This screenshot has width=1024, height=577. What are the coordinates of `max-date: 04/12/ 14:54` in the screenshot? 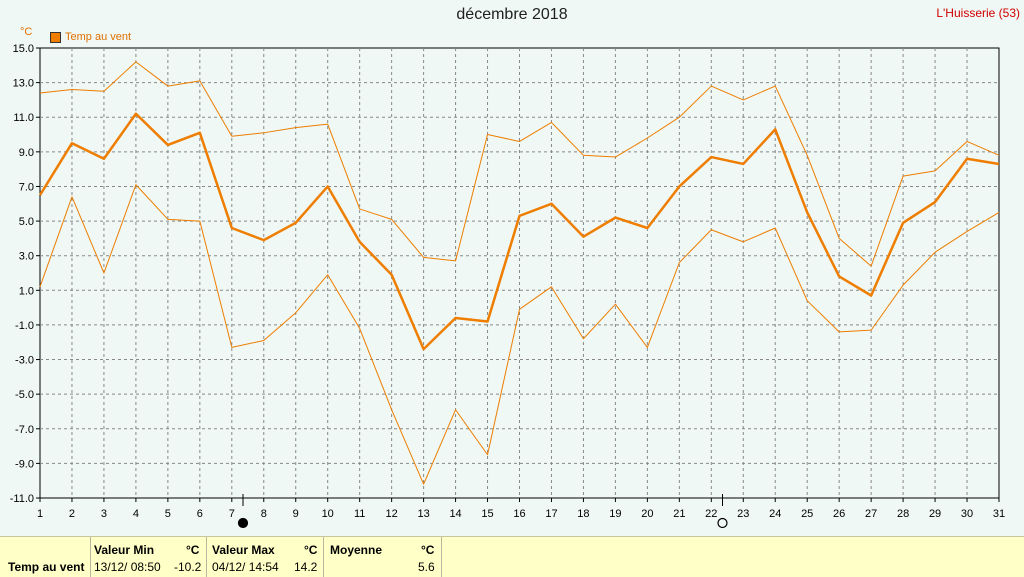 It's located at (245, 567).